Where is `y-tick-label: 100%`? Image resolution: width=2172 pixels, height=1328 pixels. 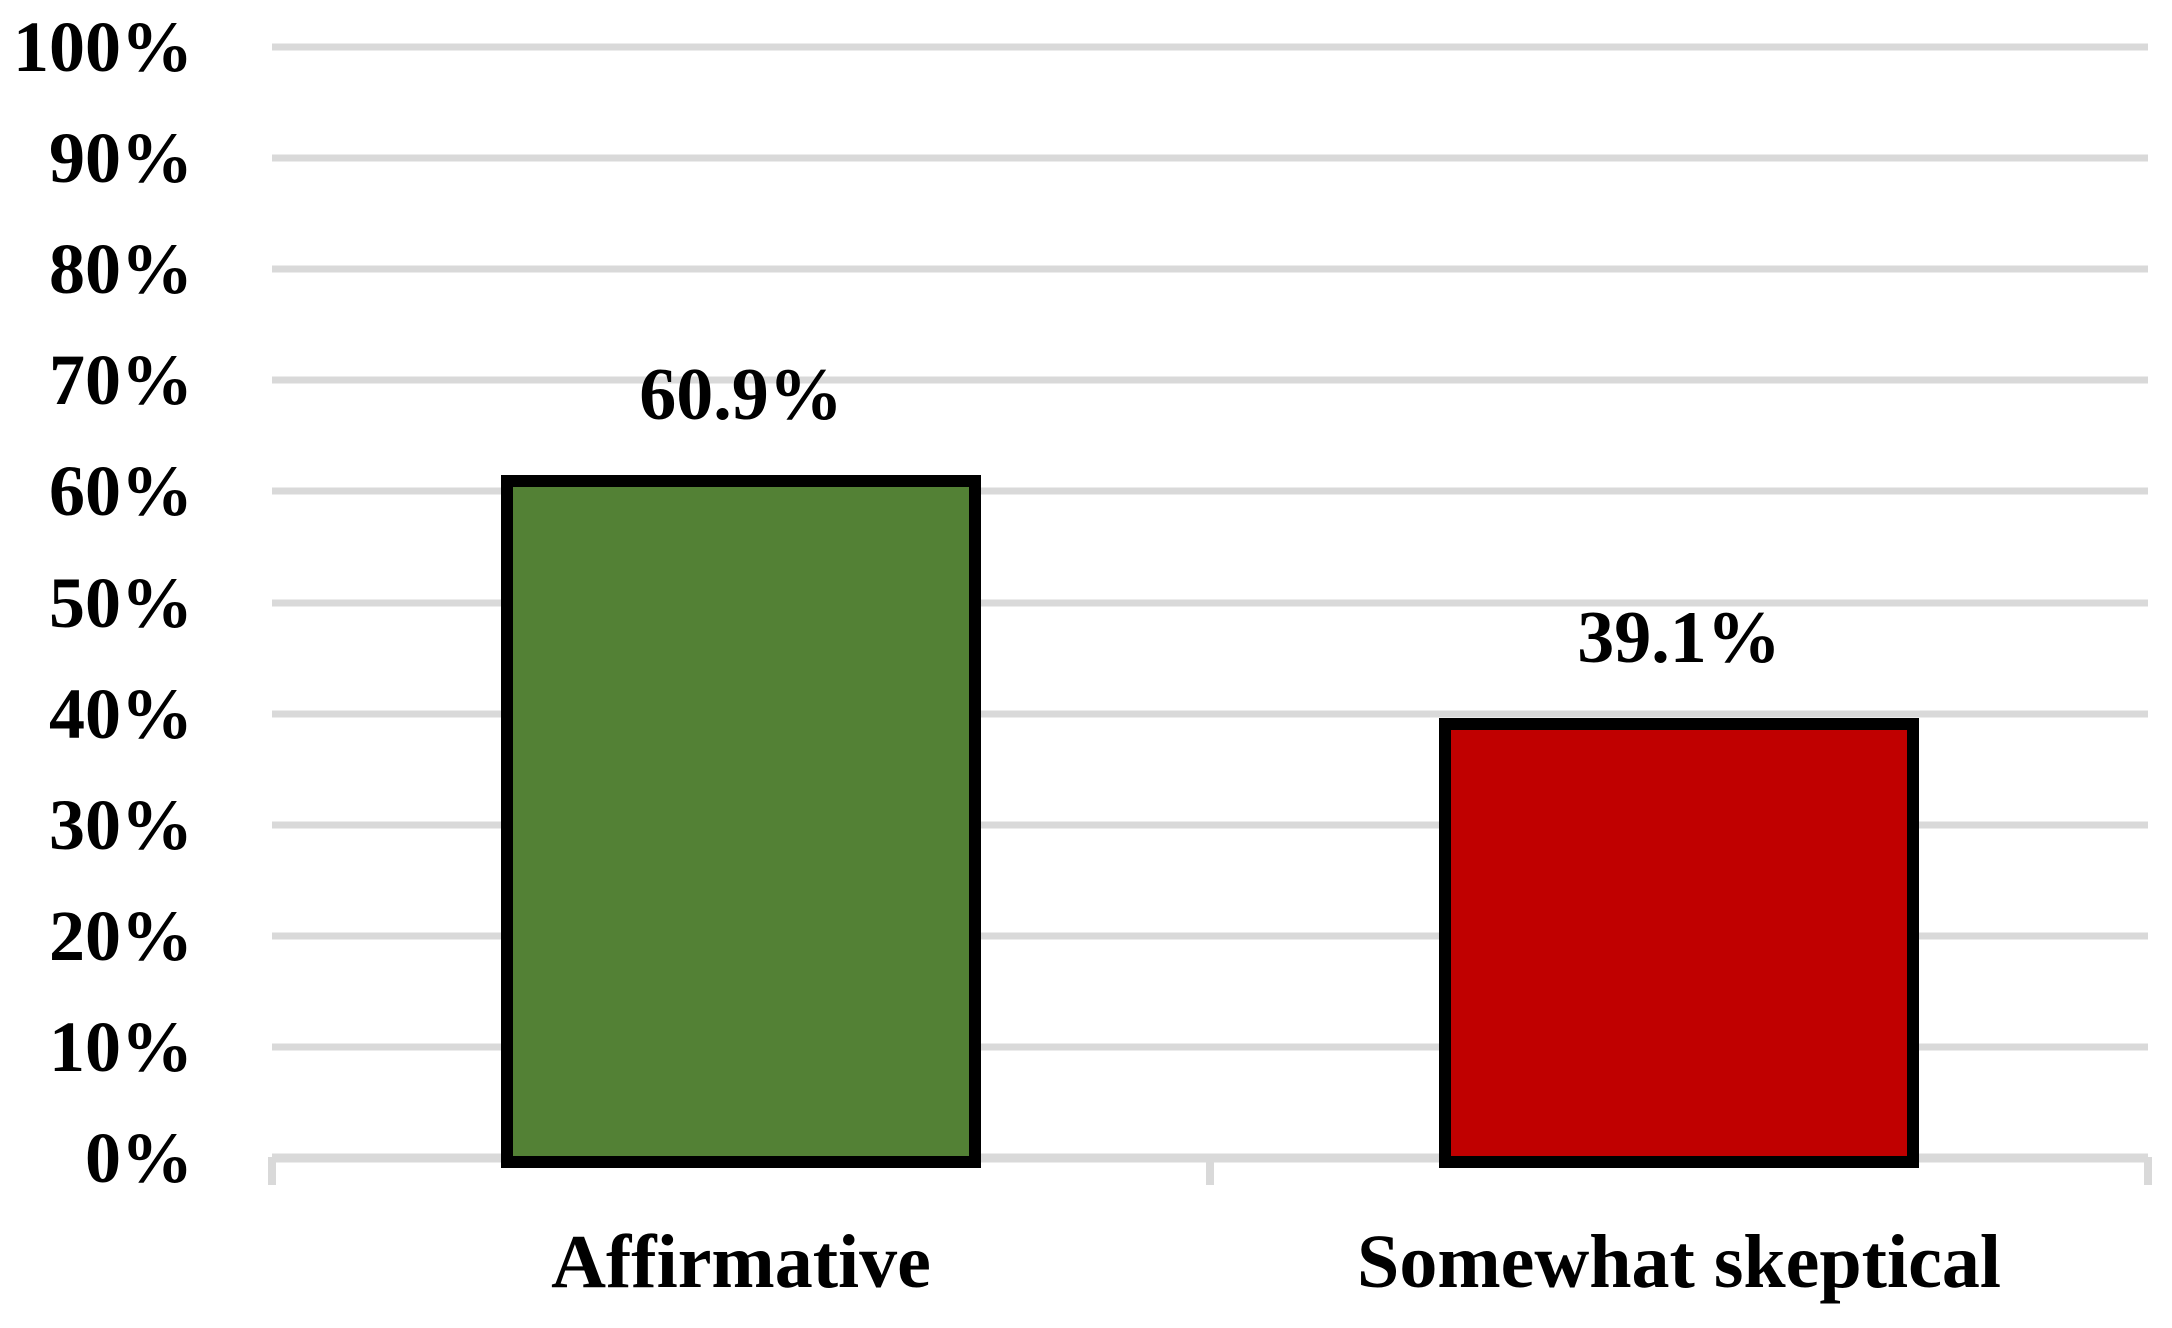
y-tick-label: 100% is located at coordinates (103, 47).